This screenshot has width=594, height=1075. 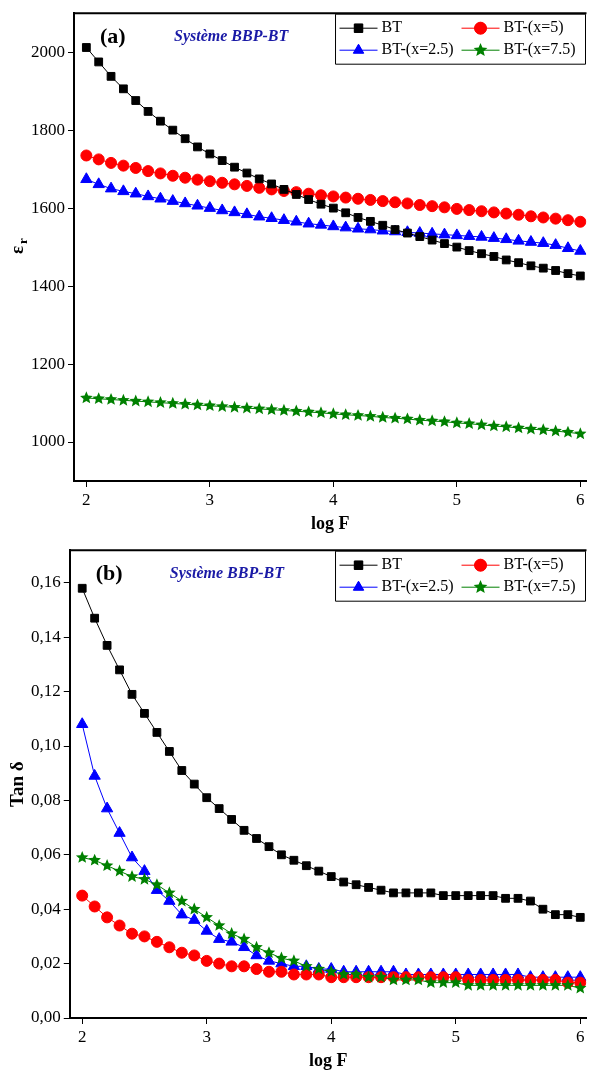 What do you see at coordinates (48, 129) in the screenshot?
I see `y-tick-label: 1800` at bounding box center [48, 129].